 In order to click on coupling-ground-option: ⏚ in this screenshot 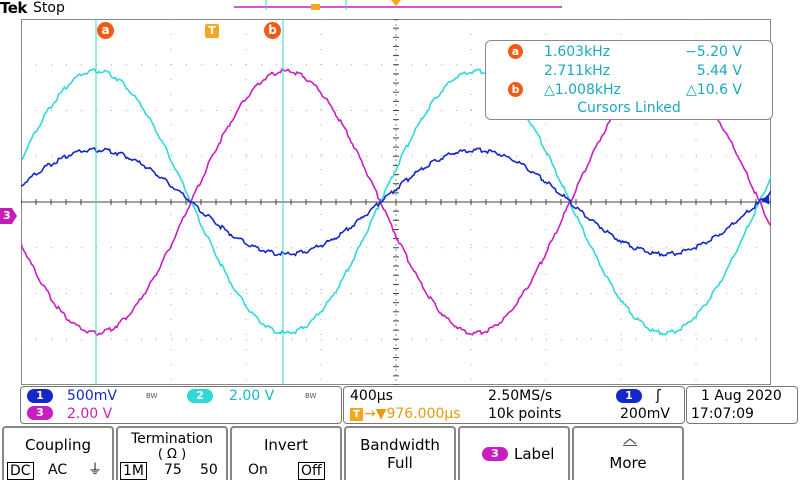, I will do `click(95, 470)`.